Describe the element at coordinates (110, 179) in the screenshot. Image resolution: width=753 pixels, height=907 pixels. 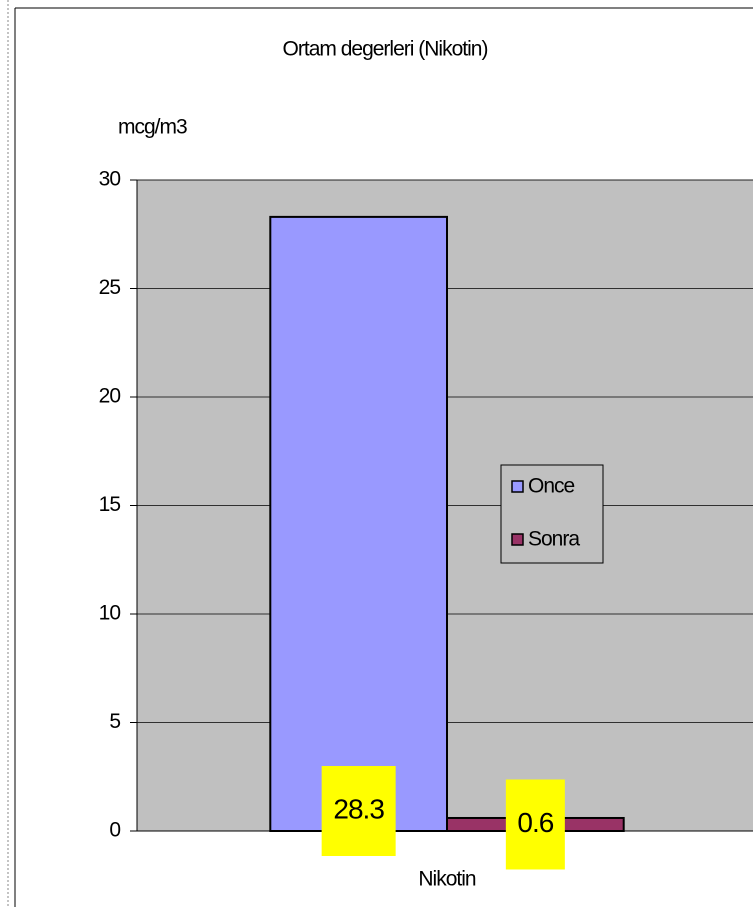
I see `y-tick-label: 30` at that location.